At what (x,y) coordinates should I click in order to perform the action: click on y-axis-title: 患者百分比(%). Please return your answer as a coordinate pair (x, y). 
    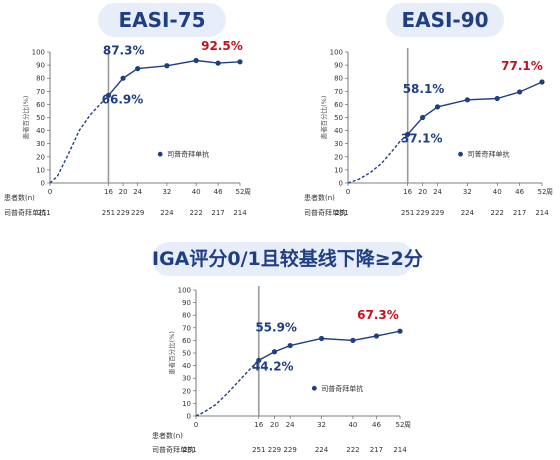
    Looking at the image, I should click on (323, 118).